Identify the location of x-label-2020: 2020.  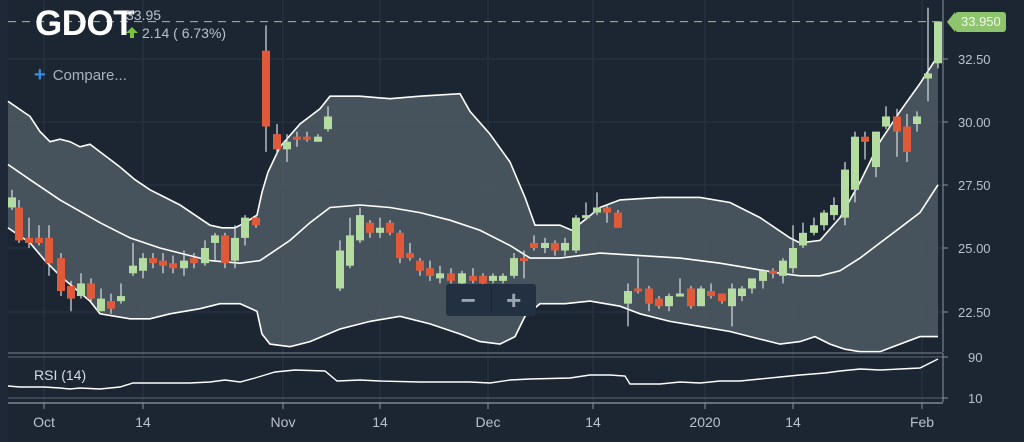
(705, 422).